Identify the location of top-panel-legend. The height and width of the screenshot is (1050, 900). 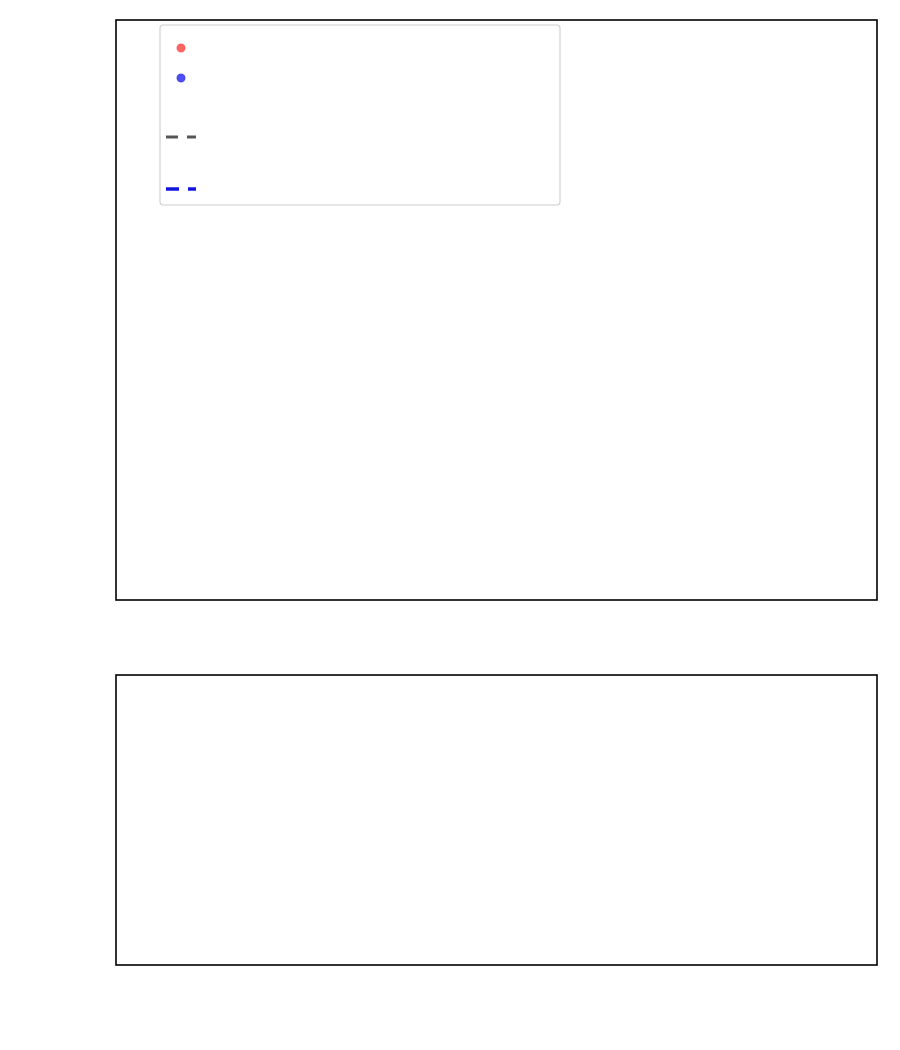
(360, 115).